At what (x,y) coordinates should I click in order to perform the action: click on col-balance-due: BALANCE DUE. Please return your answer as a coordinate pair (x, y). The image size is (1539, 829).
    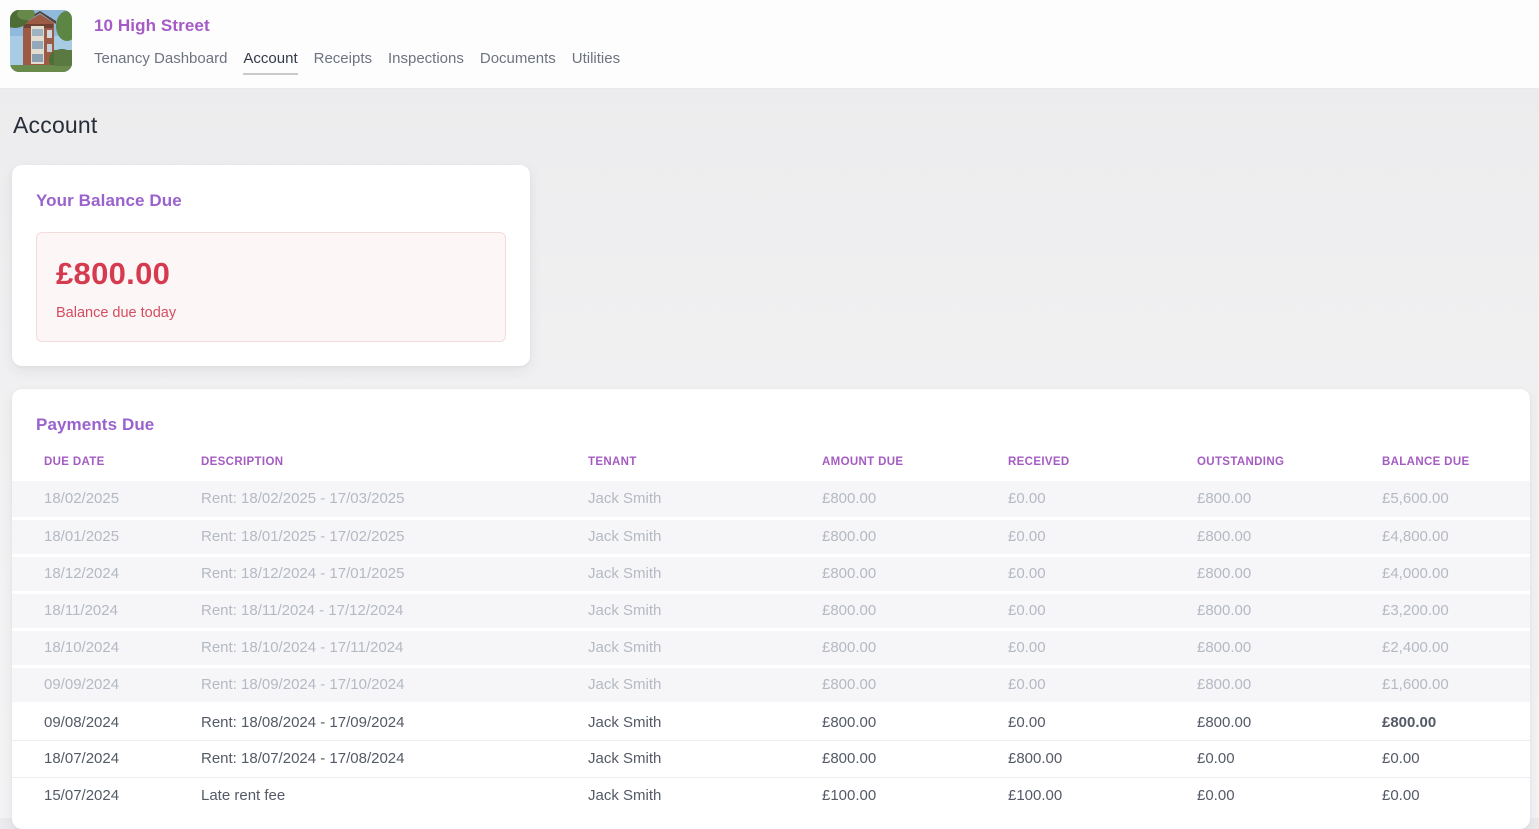
    Looking at the image, I should click on (1426, 462).